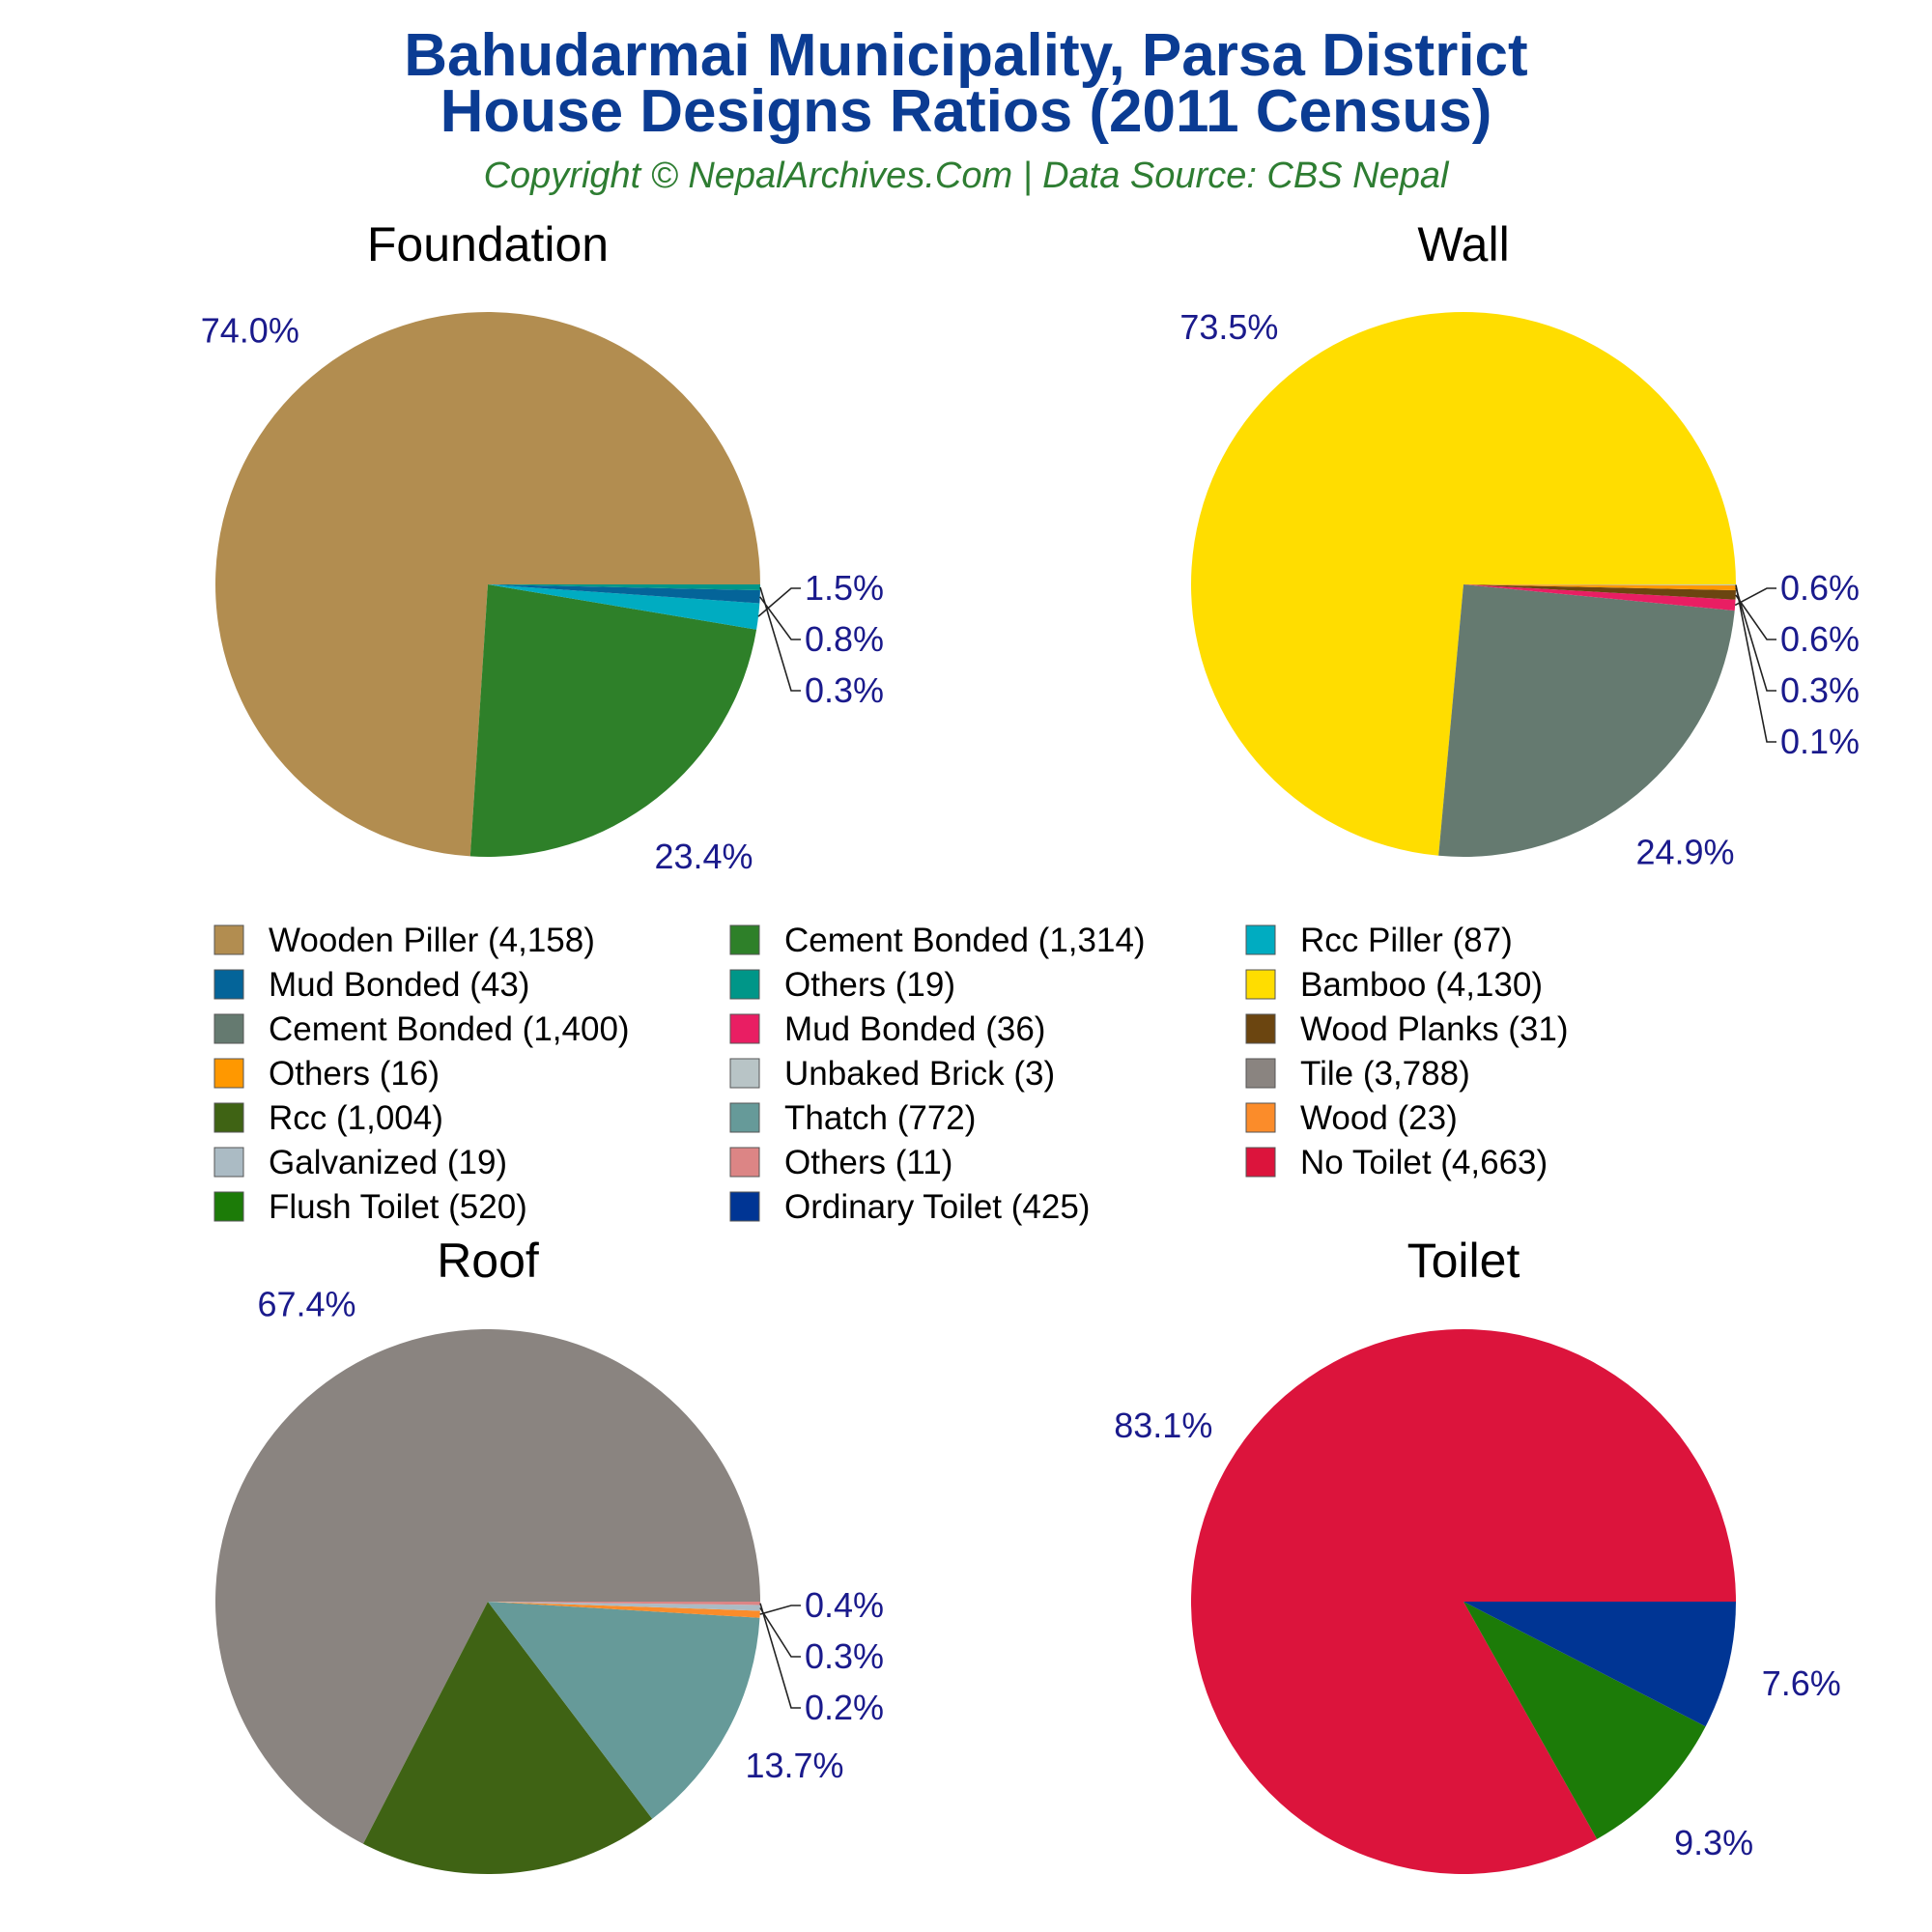  What do you see at coordinates (919, 1074) in the screenshot?
I see `legend-label: Unbaked Brick (3)` at bounding box center [919, 1074].